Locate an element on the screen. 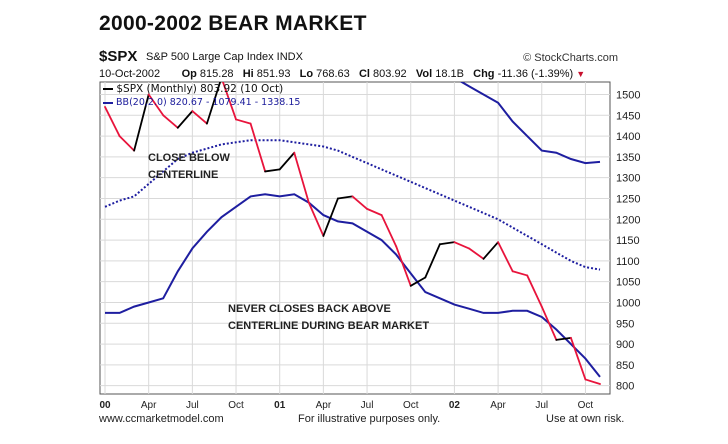 The image size is (728, 444). y-tick-label-1150: 1150 is located at coordinates (628, 241).